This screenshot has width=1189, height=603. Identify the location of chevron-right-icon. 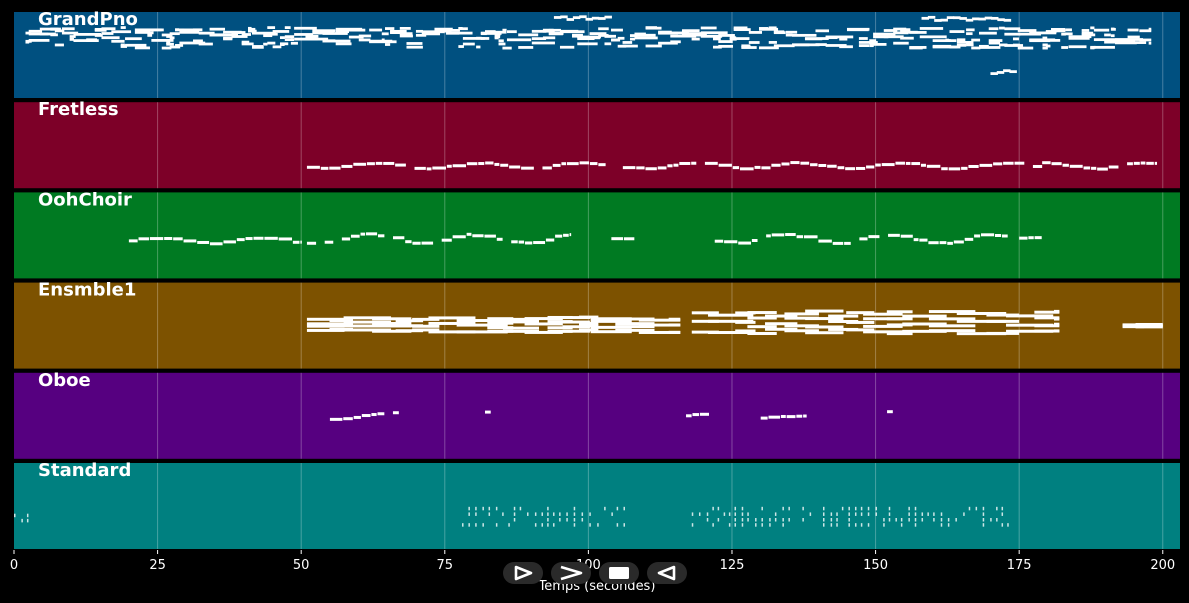
(571, 573).